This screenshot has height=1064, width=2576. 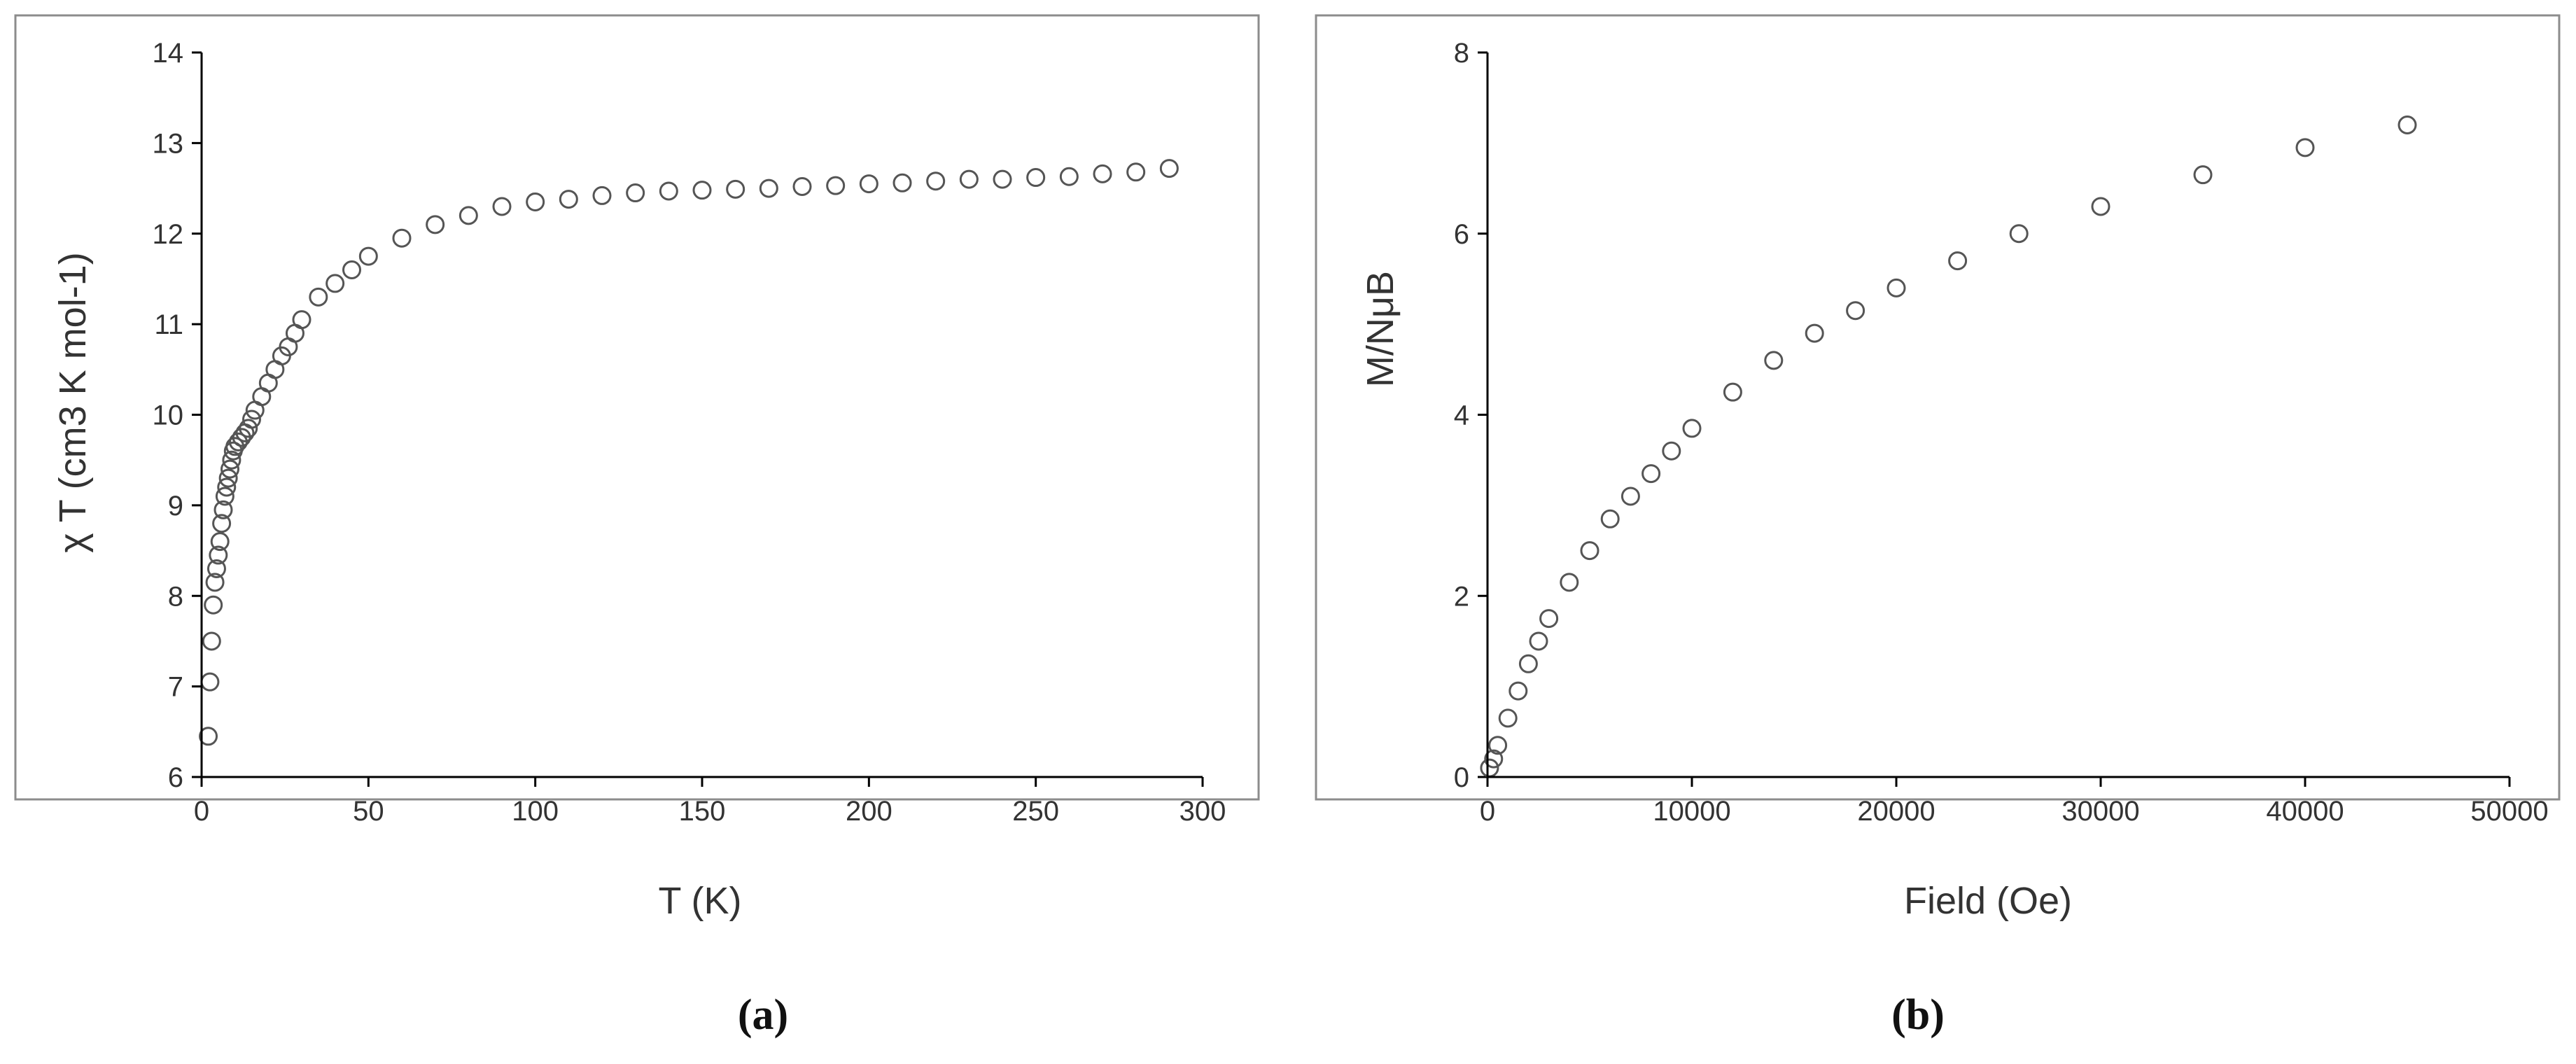 What do you see at coordinates (1461, 415) in the screenshot?
I see `chart-b-y-tick-label: 4` at bounding box center [1461, 415].